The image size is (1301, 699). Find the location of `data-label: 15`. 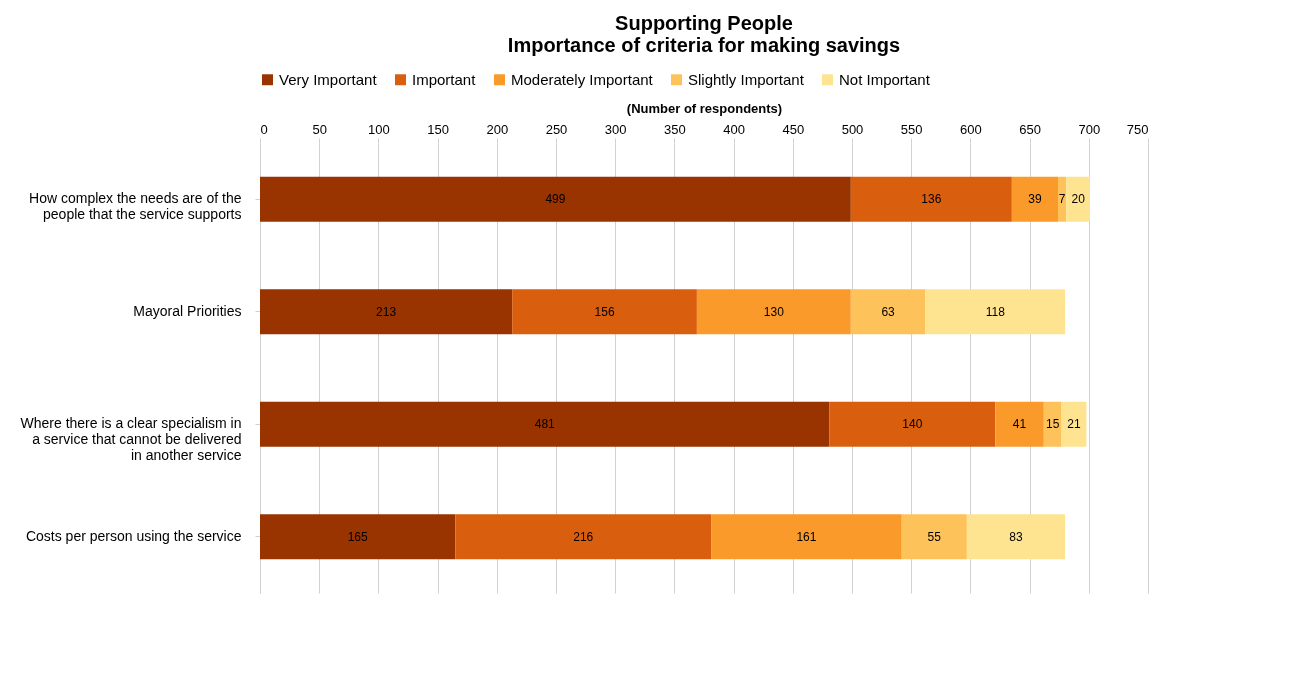

data-label: 15 is located at coordinates (1053, 424).